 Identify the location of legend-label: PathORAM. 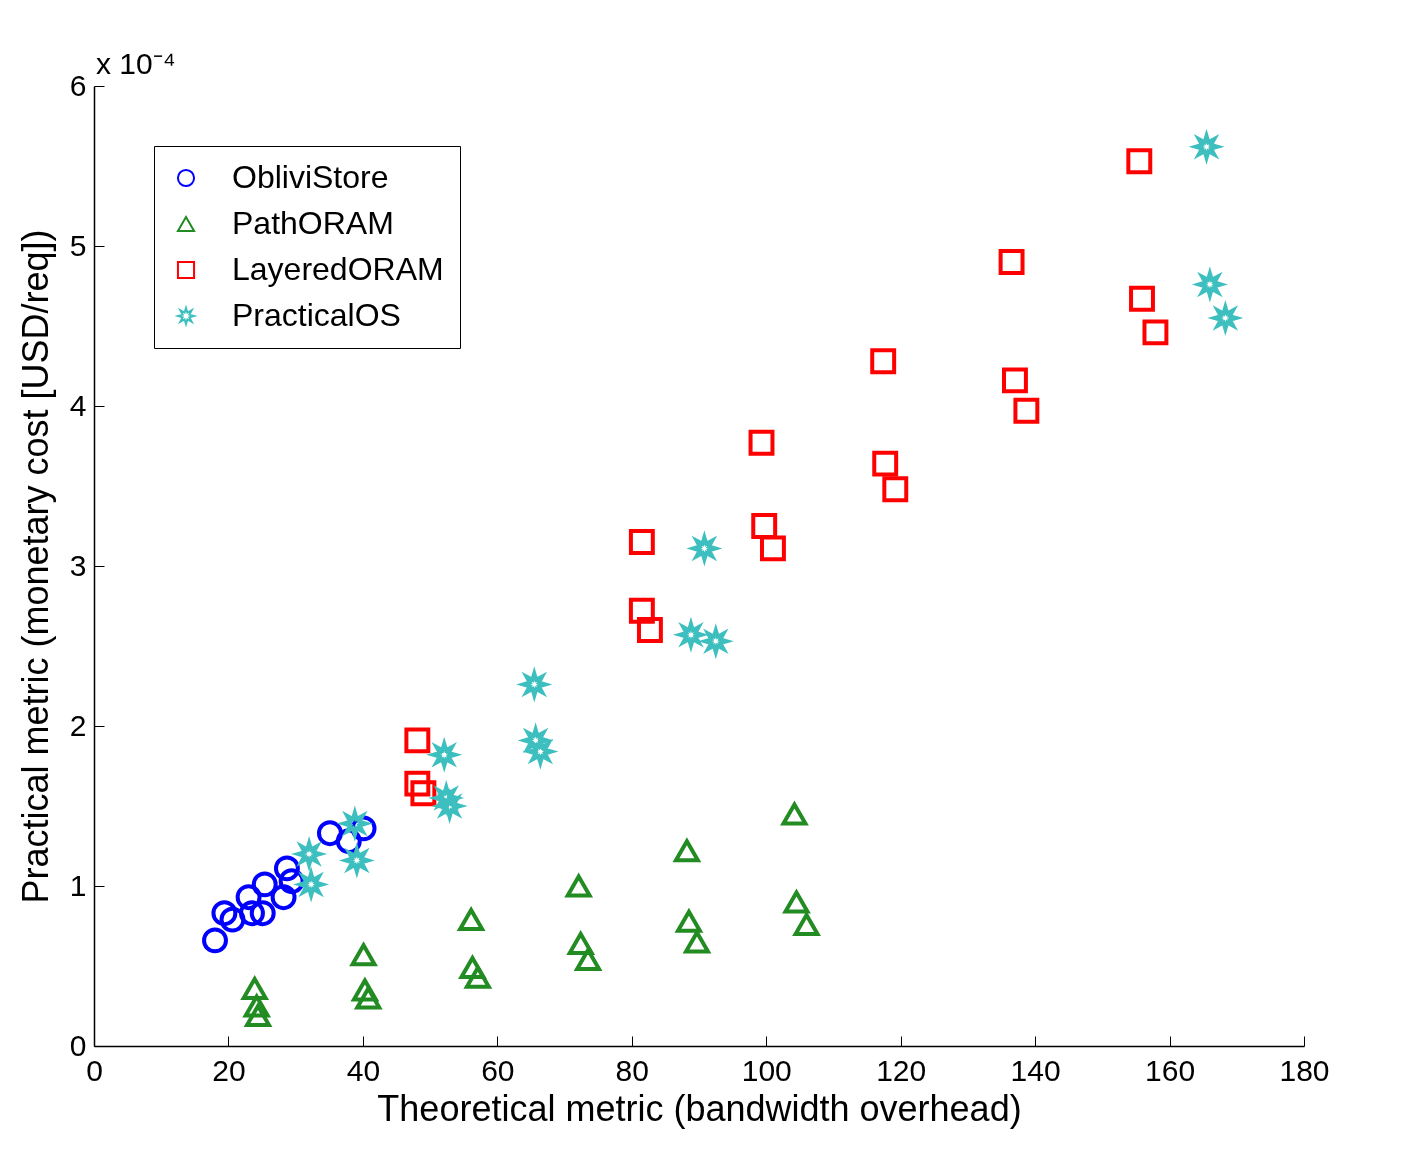
(313, 223).